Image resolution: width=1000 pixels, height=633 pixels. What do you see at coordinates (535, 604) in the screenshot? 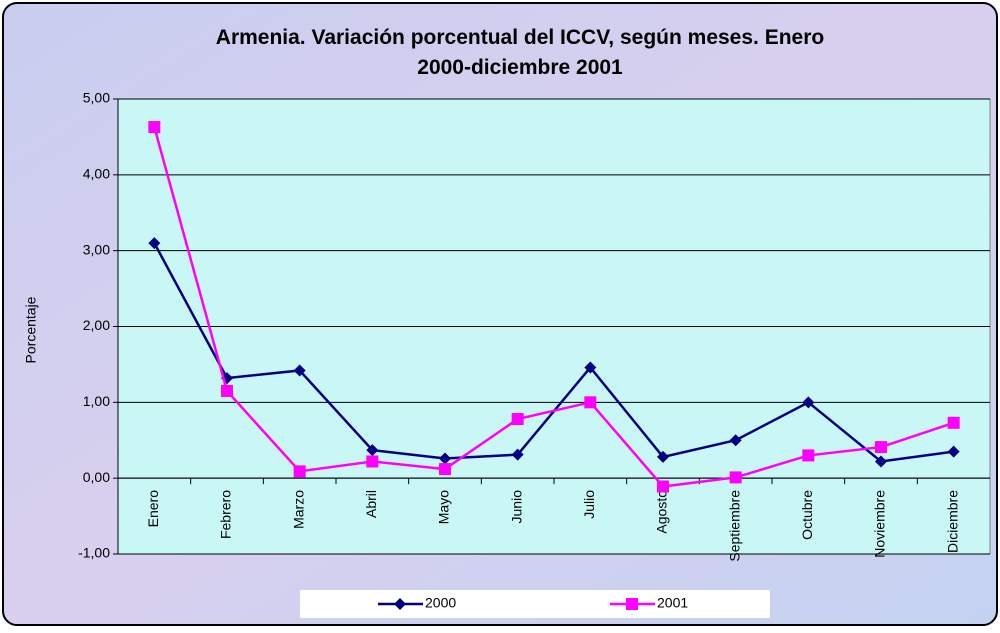
I see `legend` at bounding box center [535, 604].